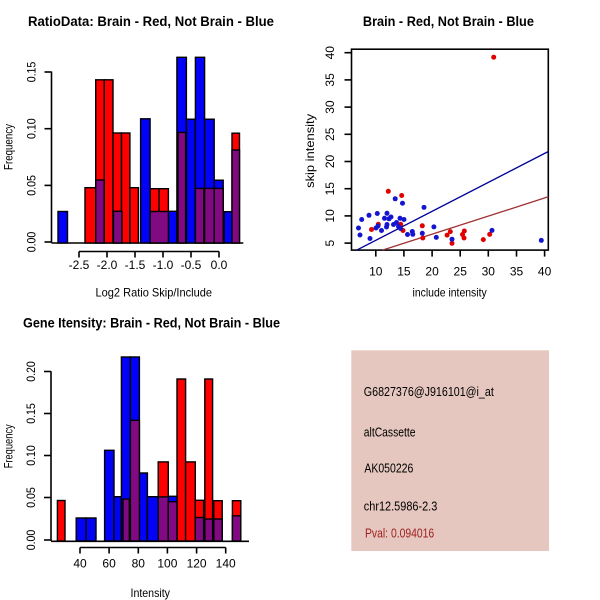  What do you see at coordinates (163, 265) in the screenshot?
I see `svg-text: -1.0` at bounding box center [163, 265].